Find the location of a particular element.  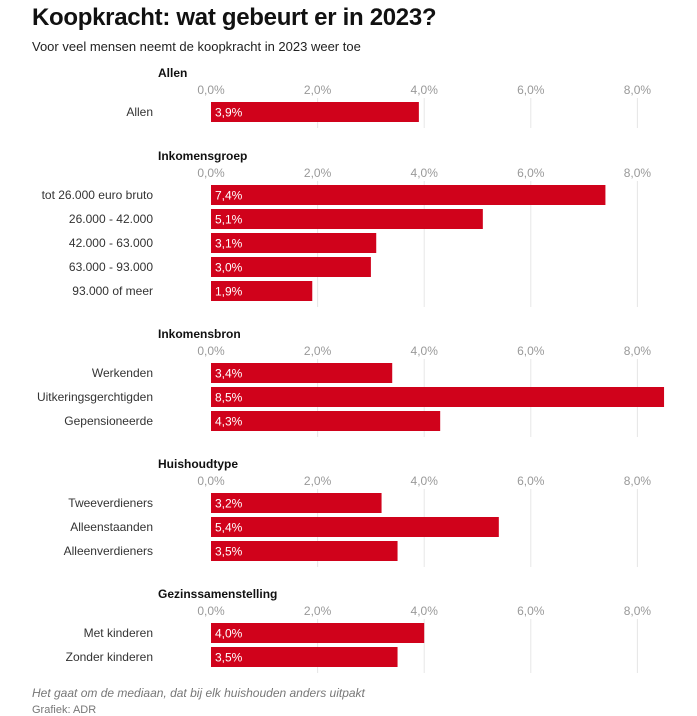

data-label: 3,2% is located at coordinates (229, 504).